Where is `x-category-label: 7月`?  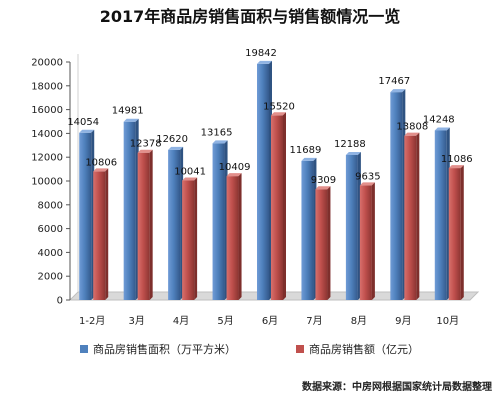 x-category-label: 7月 is located at coordinates (314, 321).